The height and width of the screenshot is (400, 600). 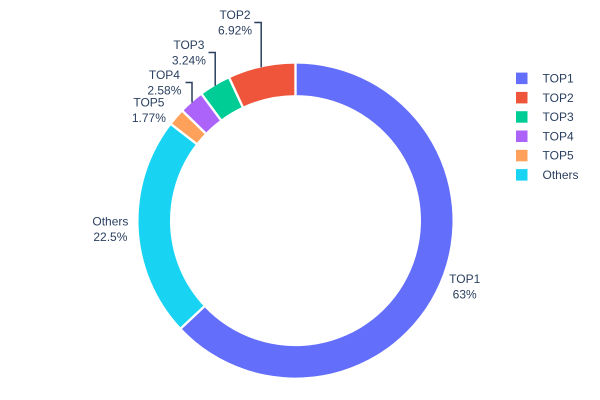 What do you see at coordinates (189, 61) in the screenshot?
I see `svg-text: 3.24%` at bounding box center [189, 61].